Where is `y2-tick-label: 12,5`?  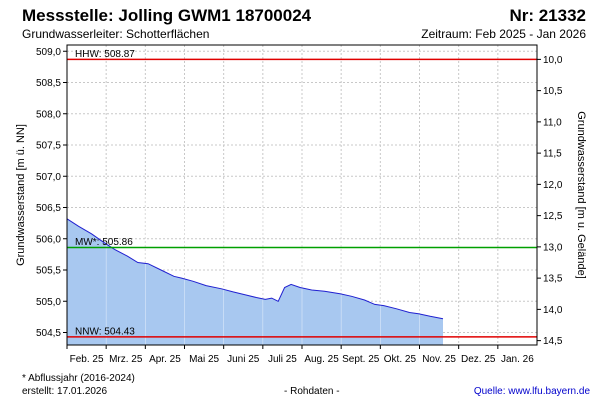
y2-tick-label: 12,5 is located at coordinates (553, 216).